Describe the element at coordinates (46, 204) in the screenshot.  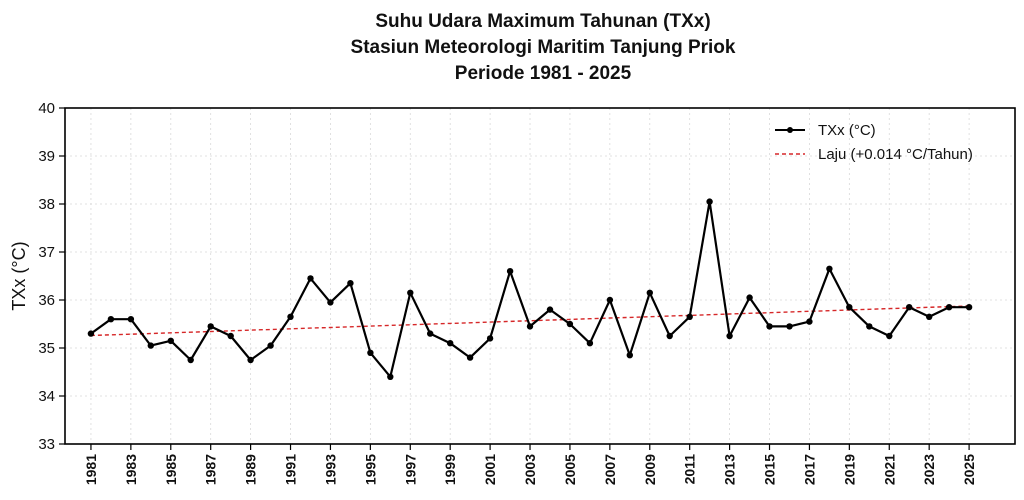
I see `y-tick-label: 38` at that location.